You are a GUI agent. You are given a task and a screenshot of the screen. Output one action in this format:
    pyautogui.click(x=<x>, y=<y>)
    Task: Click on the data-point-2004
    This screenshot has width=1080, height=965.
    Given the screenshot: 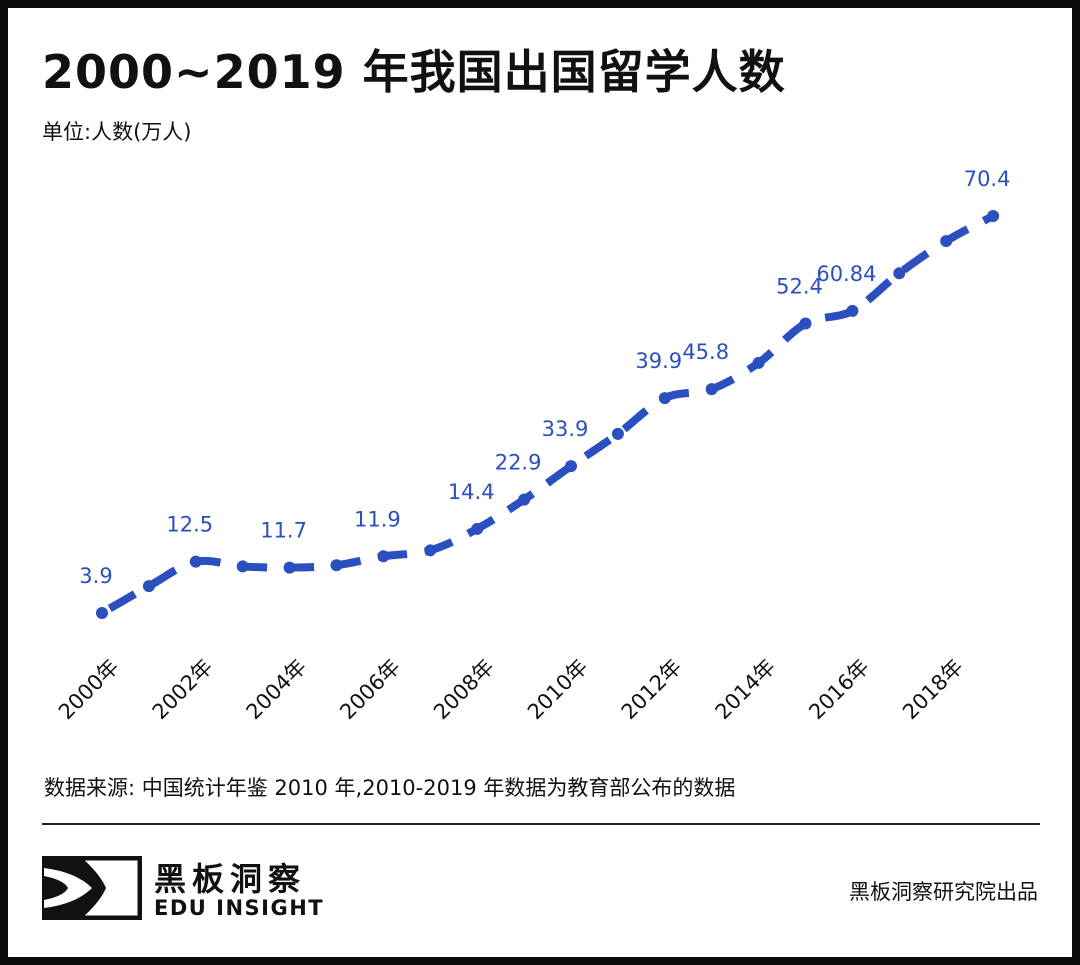 What is the action you would take?
    pyautogui.click(x=289, y=567)
    